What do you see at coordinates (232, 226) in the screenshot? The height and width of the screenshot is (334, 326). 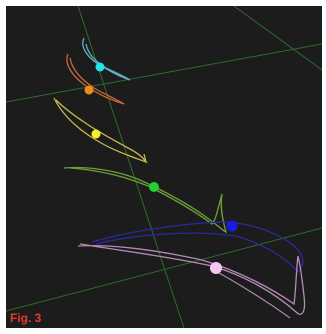 I see `marker-blue` at bounding box center [232, 226].